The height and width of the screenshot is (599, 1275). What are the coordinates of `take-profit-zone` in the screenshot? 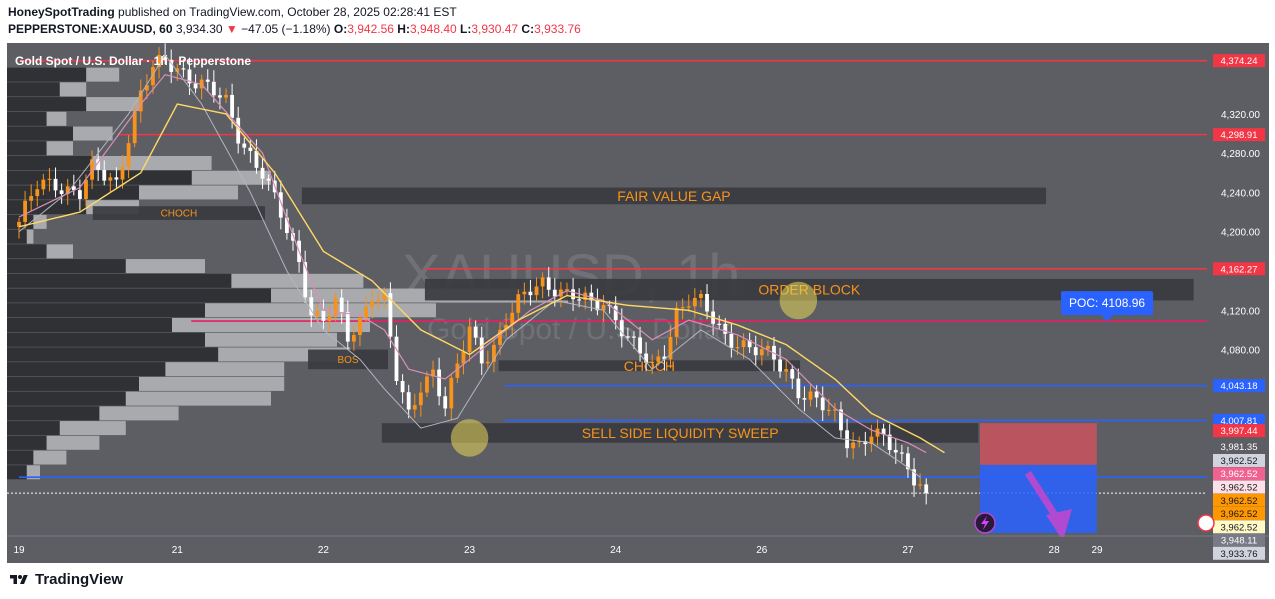 It's located at (1038, 498).